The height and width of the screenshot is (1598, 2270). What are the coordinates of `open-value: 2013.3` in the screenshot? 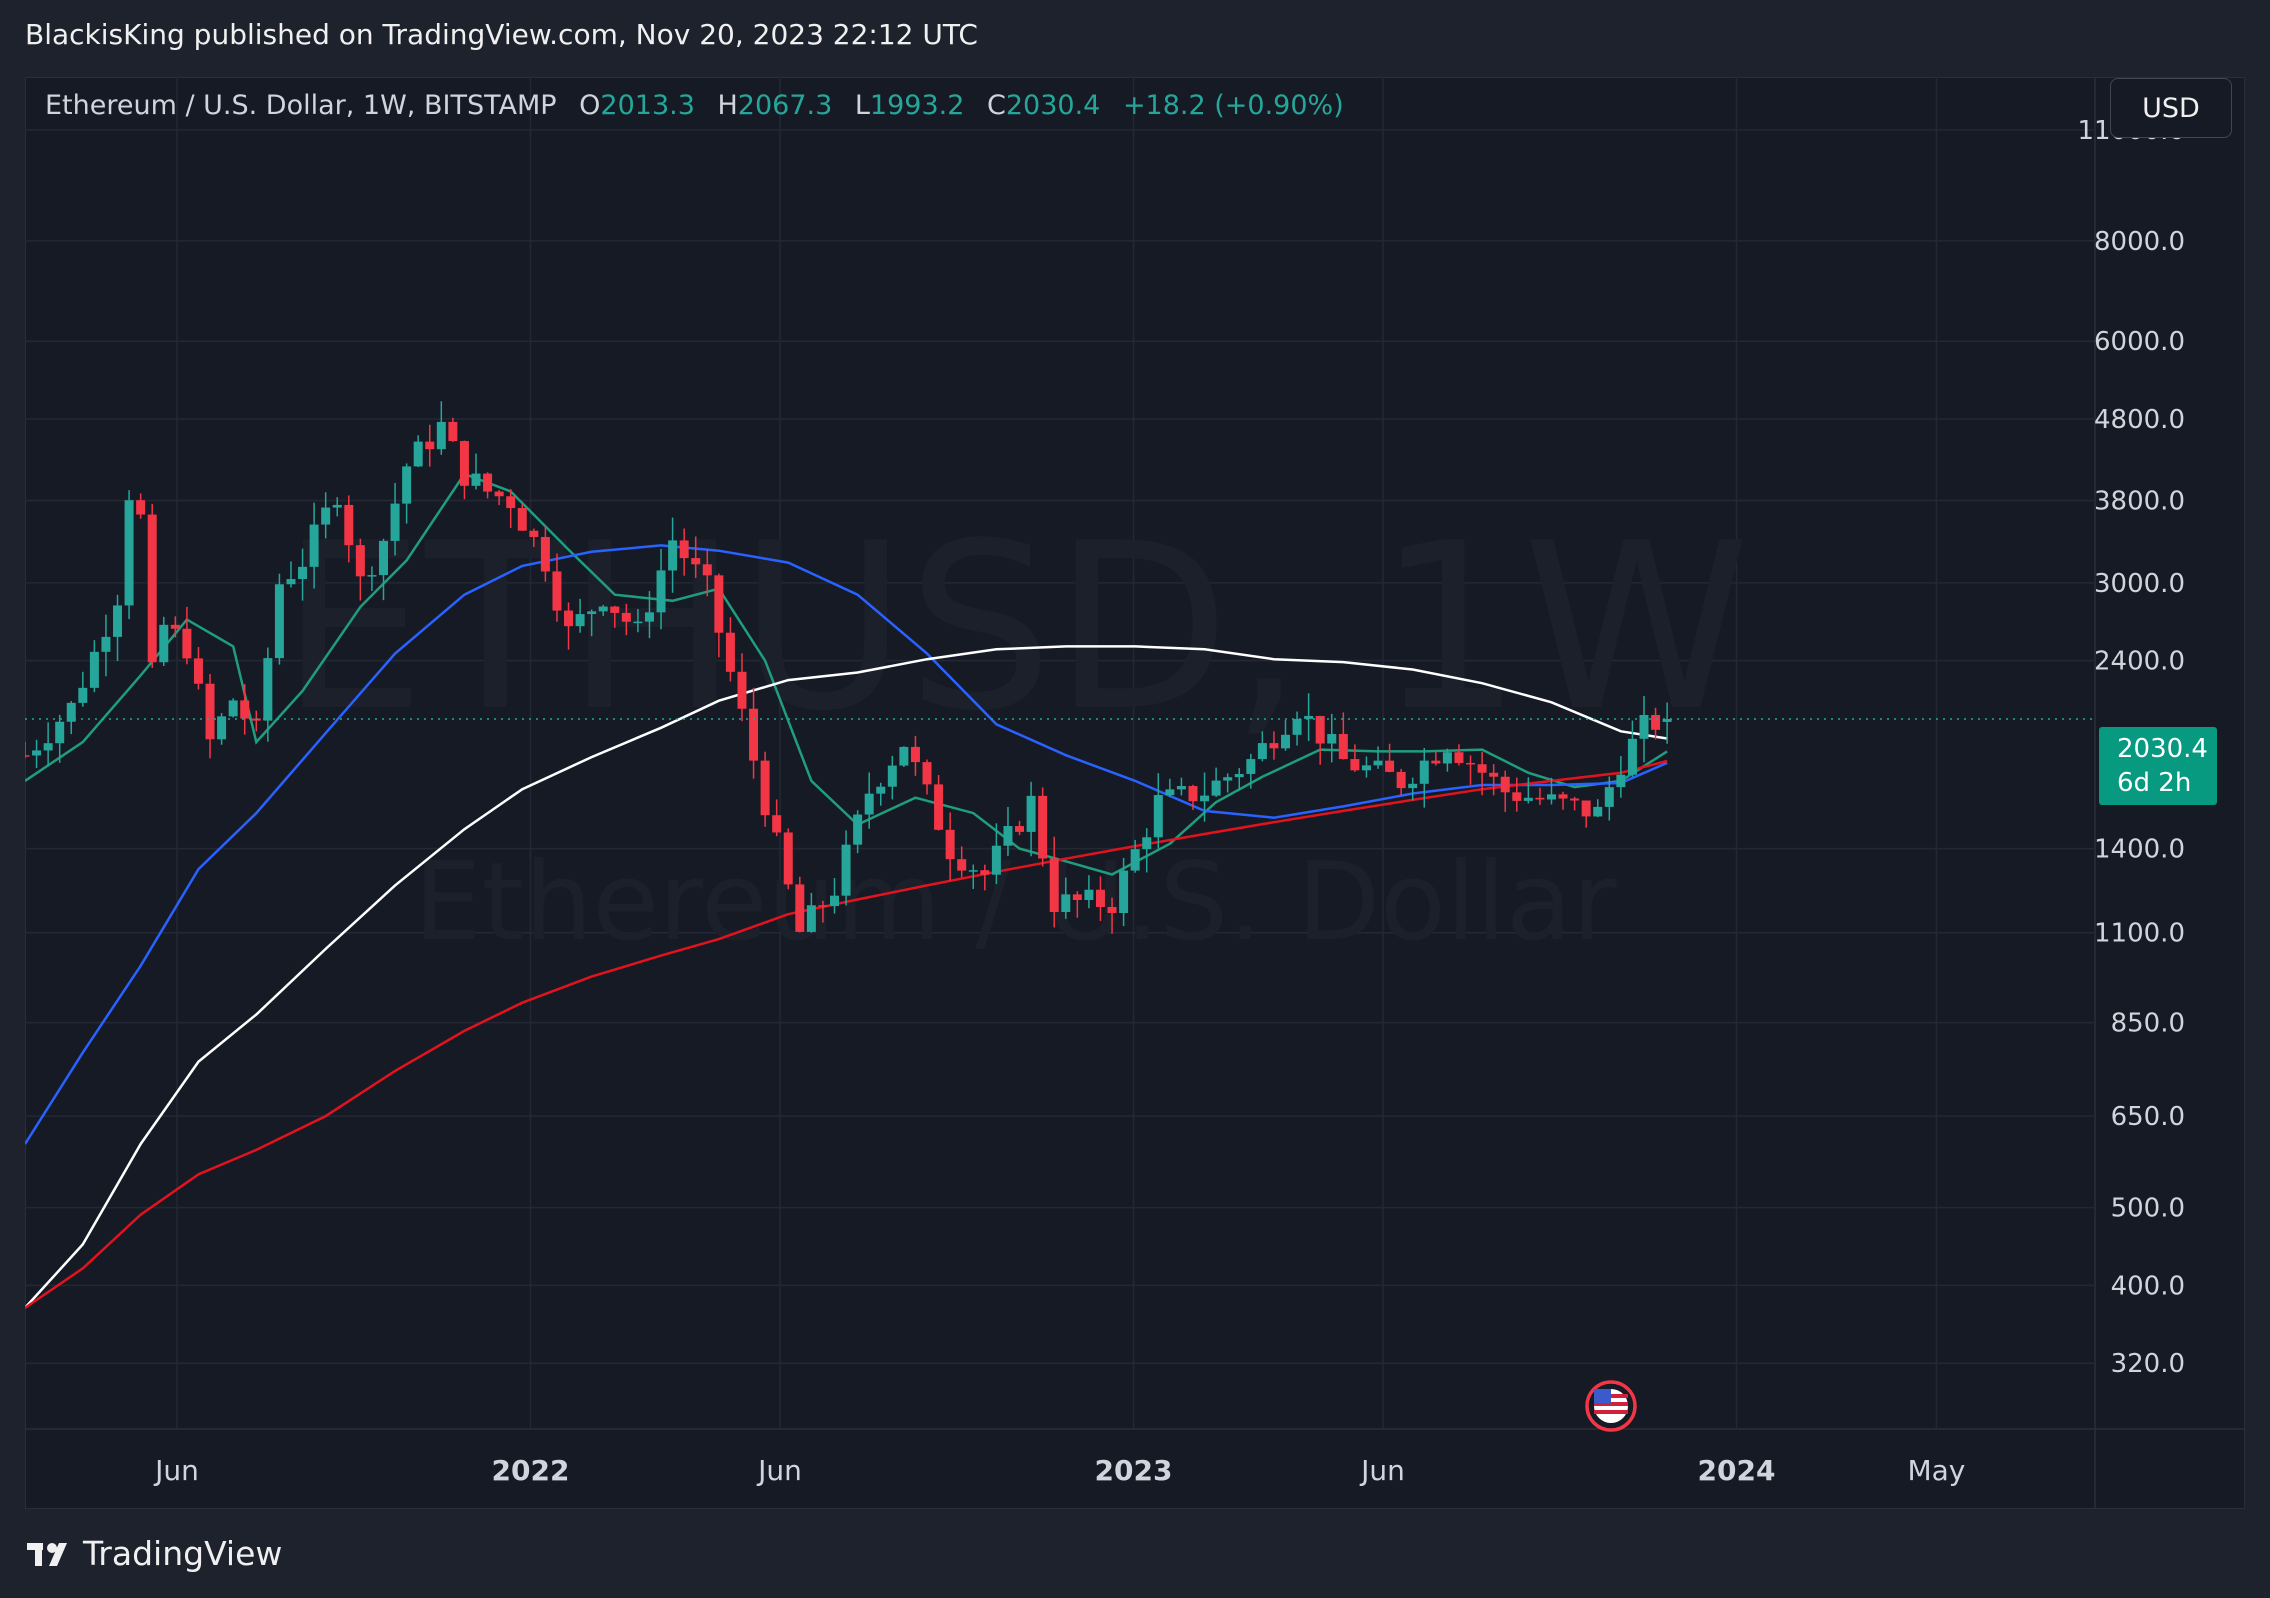 It's located at (647, 105).